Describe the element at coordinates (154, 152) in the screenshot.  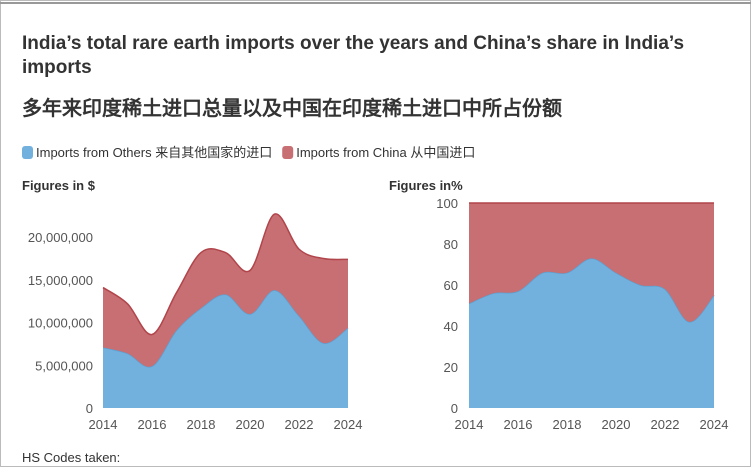
I see `legend-label: Imports from Others 来自其他国家的进口` at that location.